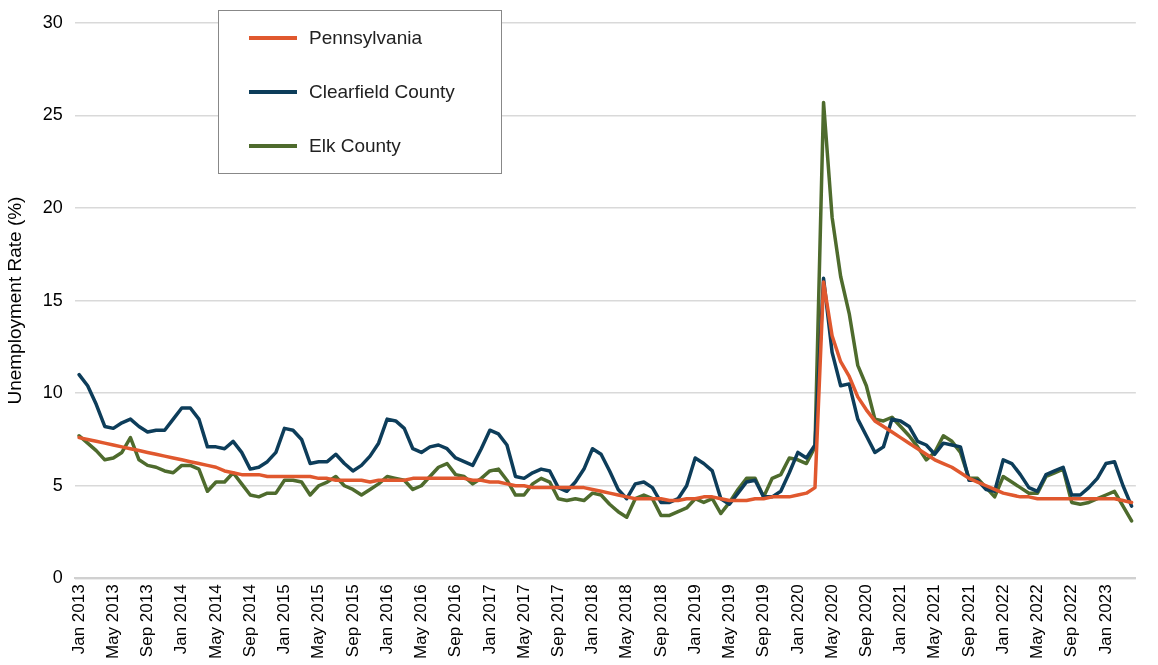 This screenshot has height=665, width=1158. I want to click on legend-label: Pennsylvania, so click(366, 38).